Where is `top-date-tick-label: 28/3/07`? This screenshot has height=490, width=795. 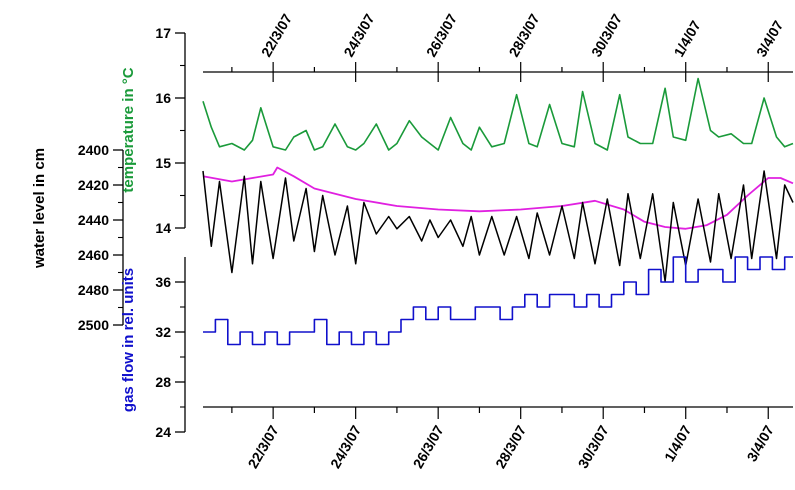 top-date-tick-label: 28/3/07 is located at coordinates (523, 35).